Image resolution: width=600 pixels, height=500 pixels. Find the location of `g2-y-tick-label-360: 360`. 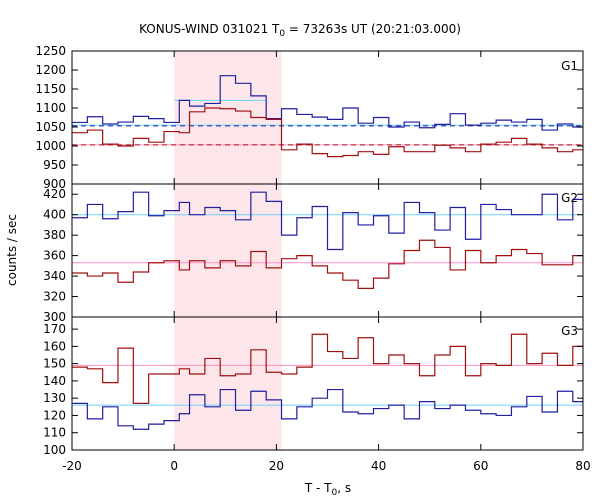

g2-y-tick-label-360: 360 is located at coordinates (54, 256).